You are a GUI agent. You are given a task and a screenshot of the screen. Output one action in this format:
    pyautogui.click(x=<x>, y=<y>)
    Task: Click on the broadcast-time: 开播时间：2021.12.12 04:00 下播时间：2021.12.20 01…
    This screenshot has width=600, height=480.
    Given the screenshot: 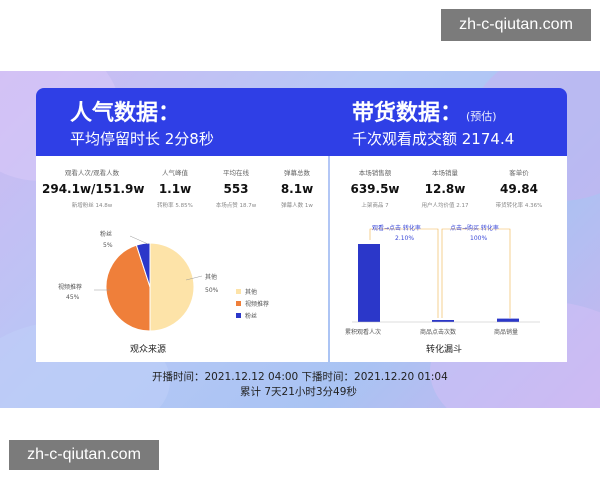 What is the action you would take?
    pyautogui.click(x=300, y=377)
    